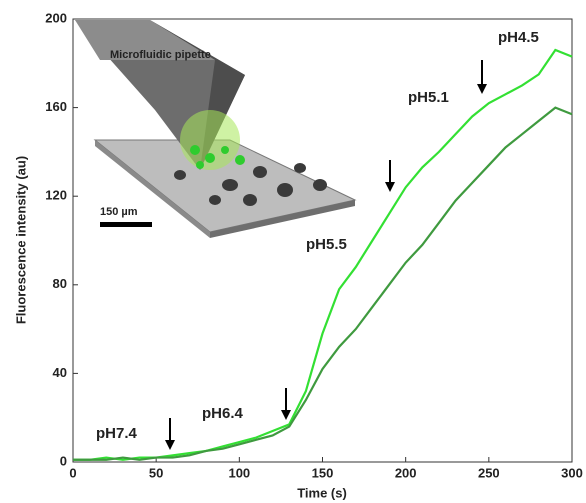 The image size is (586, 503). Describe the element at coordinates (160, 55) in the screenshot. I see `inset-label: Microfluidic pipette` at that location.